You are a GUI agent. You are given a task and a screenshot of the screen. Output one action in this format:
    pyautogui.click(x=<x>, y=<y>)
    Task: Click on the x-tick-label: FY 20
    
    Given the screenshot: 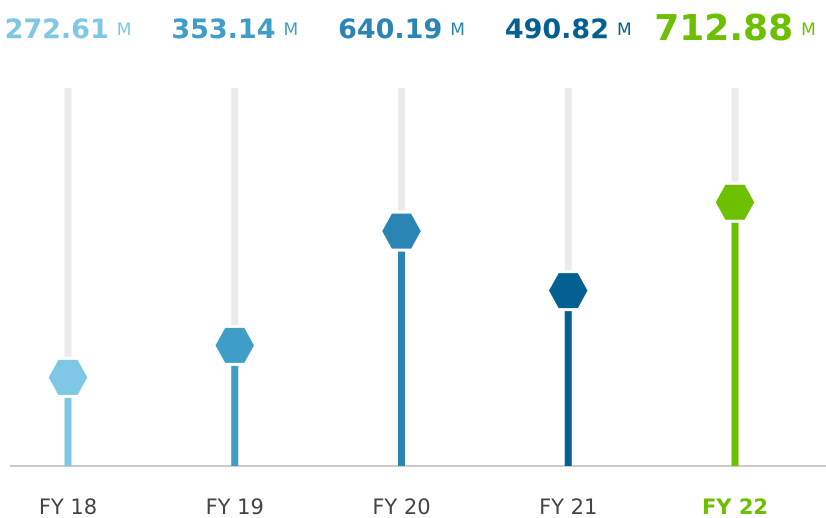 What is the action you would take?
    pyautogui.click(x=401, y=506)
    